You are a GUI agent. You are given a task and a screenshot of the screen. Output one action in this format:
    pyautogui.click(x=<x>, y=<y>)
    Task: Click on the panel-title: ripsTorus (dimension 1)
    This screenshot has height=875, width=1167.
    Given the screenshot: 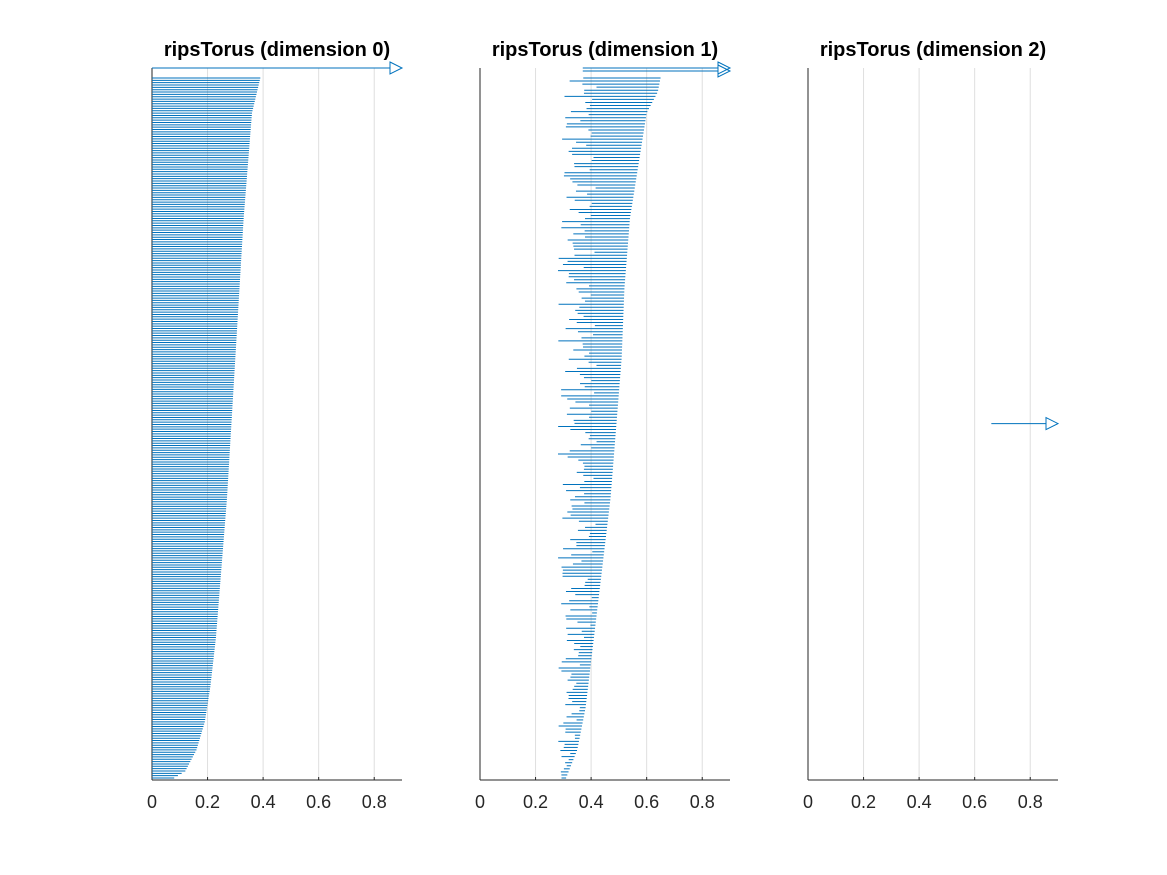 What is the action you would take?
    pyautogui.click(x=605, y=50)
    